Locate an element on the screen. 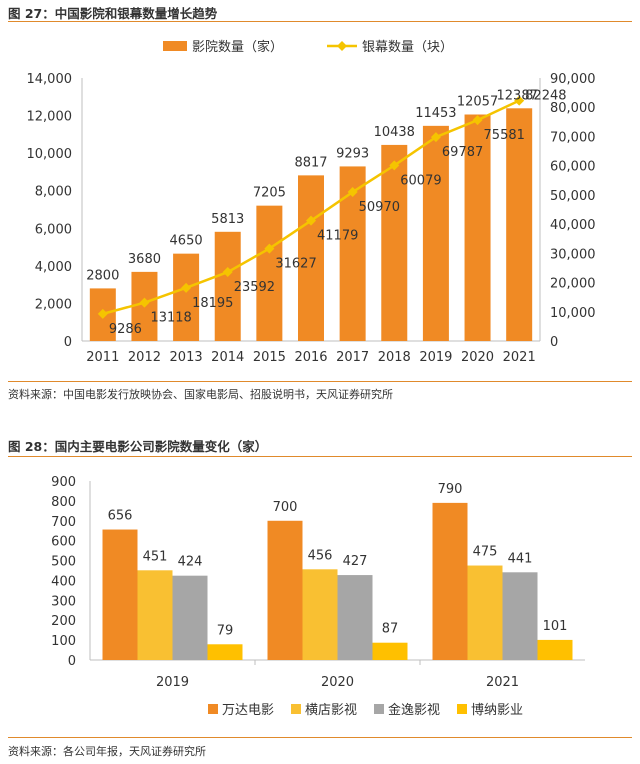 The image size is (640, 764). data-label-1: 790 is located at coordinates (450, 489).